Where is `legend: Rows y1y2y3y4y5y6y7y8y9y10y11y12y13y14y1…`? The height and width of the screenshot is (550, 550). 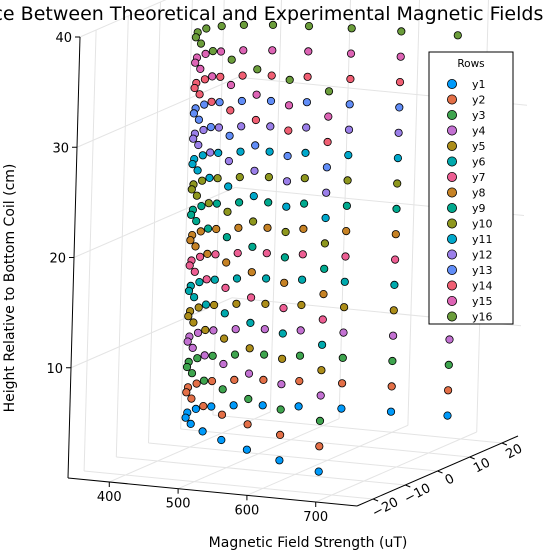 legend: Rows y1y2y3y4y5y6y7y8y9y10y11y12y13y14y1… is located at coordinates (471, 188).